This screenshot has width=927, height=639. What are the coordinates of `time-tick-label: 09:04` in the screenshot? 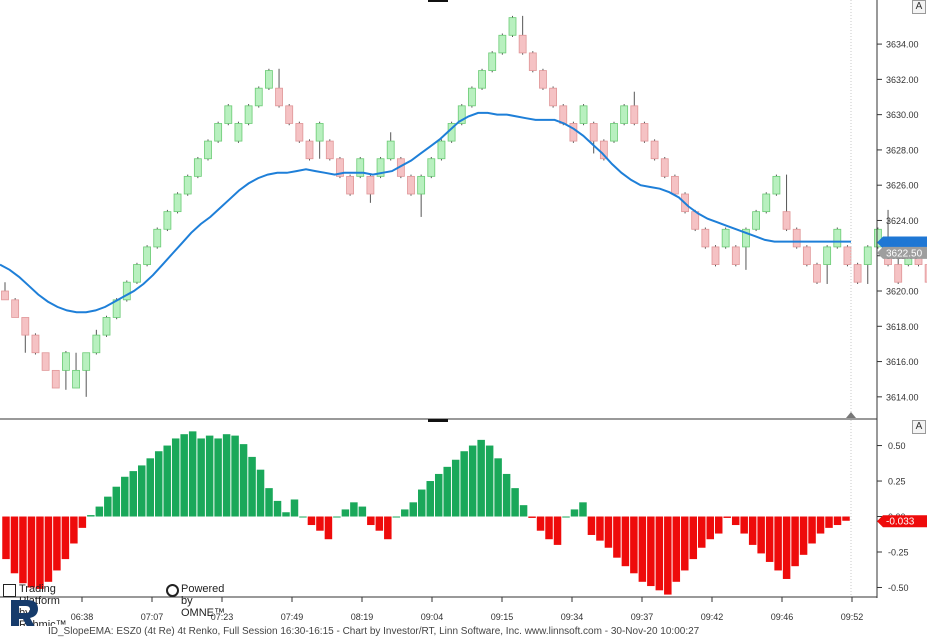 It's located at (432, 617).